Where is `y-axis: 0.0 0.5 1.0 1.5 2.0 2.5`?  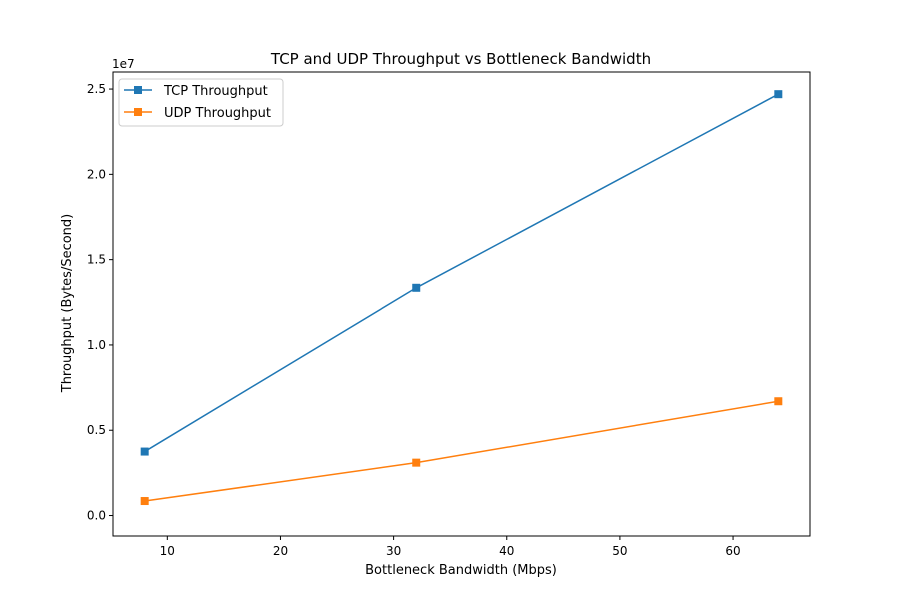 y-axis: 0.0 0.5 1.0 1.5 2.0 2.5 is located at coordinates (100, 302).